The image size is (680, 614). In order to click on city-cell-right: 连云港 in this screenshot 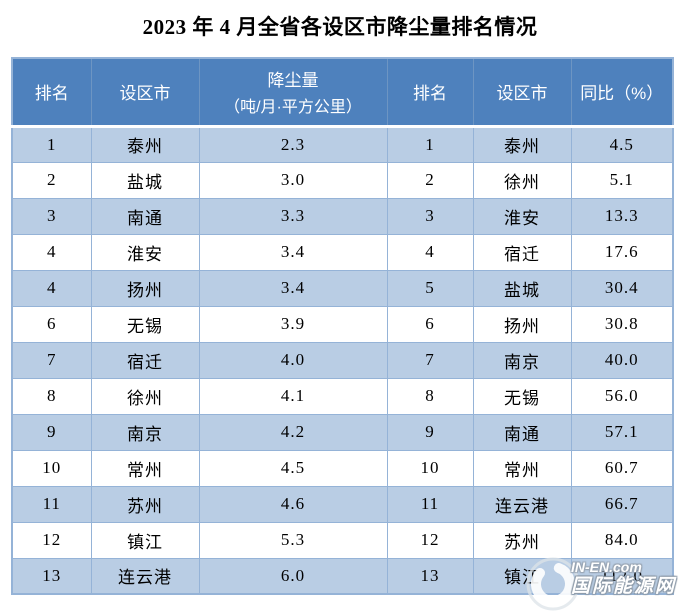, I will do `click(522, 504)`.